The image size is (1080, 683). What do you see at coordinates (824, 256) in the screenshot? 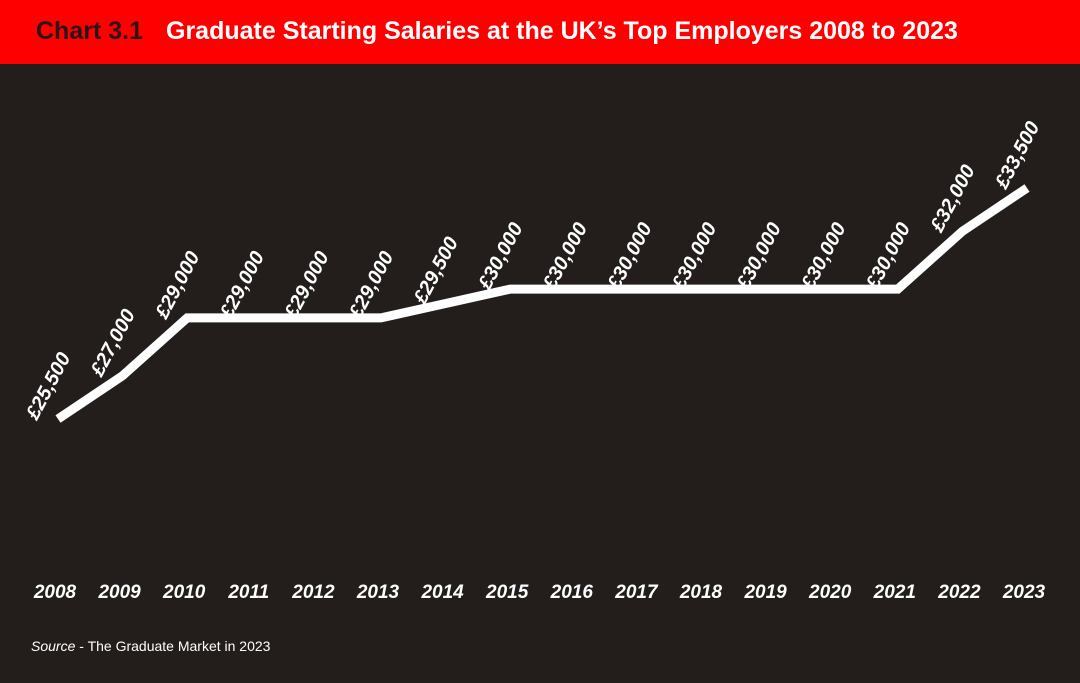
I see `value-label-2020: £30,000` at bounding box center [824, 256].